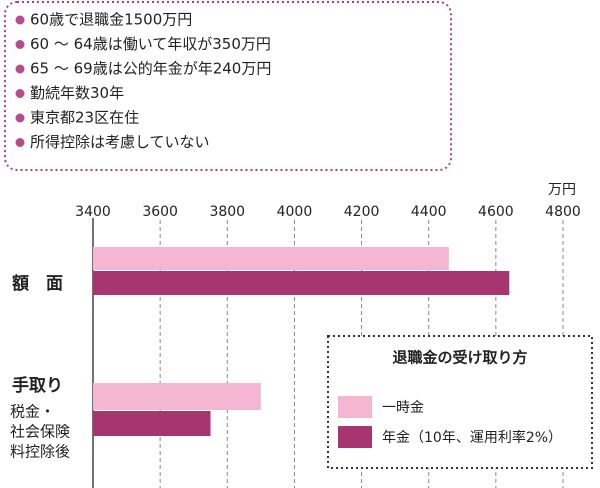 This screenshot has height=488, width=600. Describe the element at coordinates (111, 20) in the screenshot. I see `note: 60歳で退職金1500万円` at that location.